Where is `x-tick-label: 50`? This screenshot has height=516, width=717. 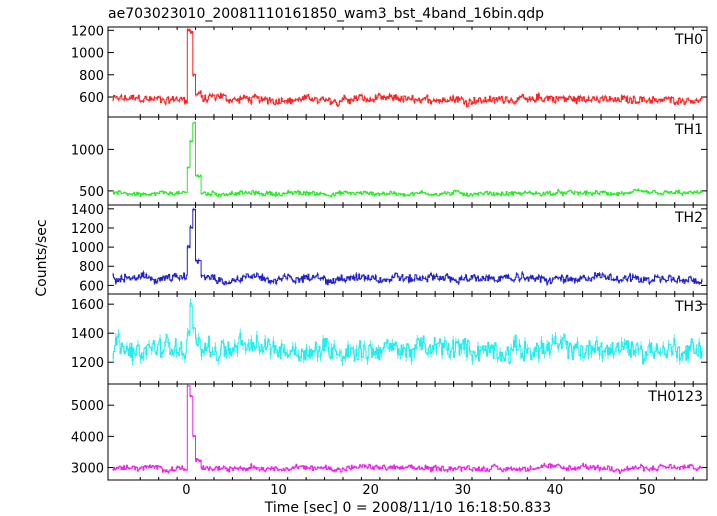 x-tick-label: 50 is located at coordinates (647, 490).